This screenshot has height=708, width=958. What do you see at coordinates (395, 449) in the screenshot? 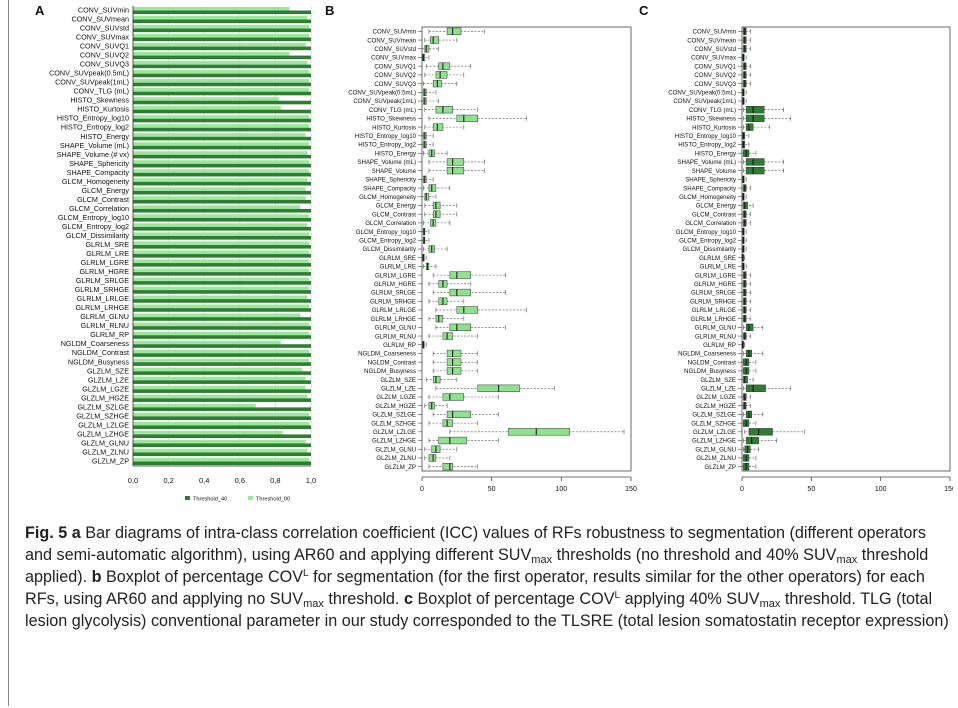
I see `category-label-b: GLZLM_GLNU` at bounding box center [395, 449].